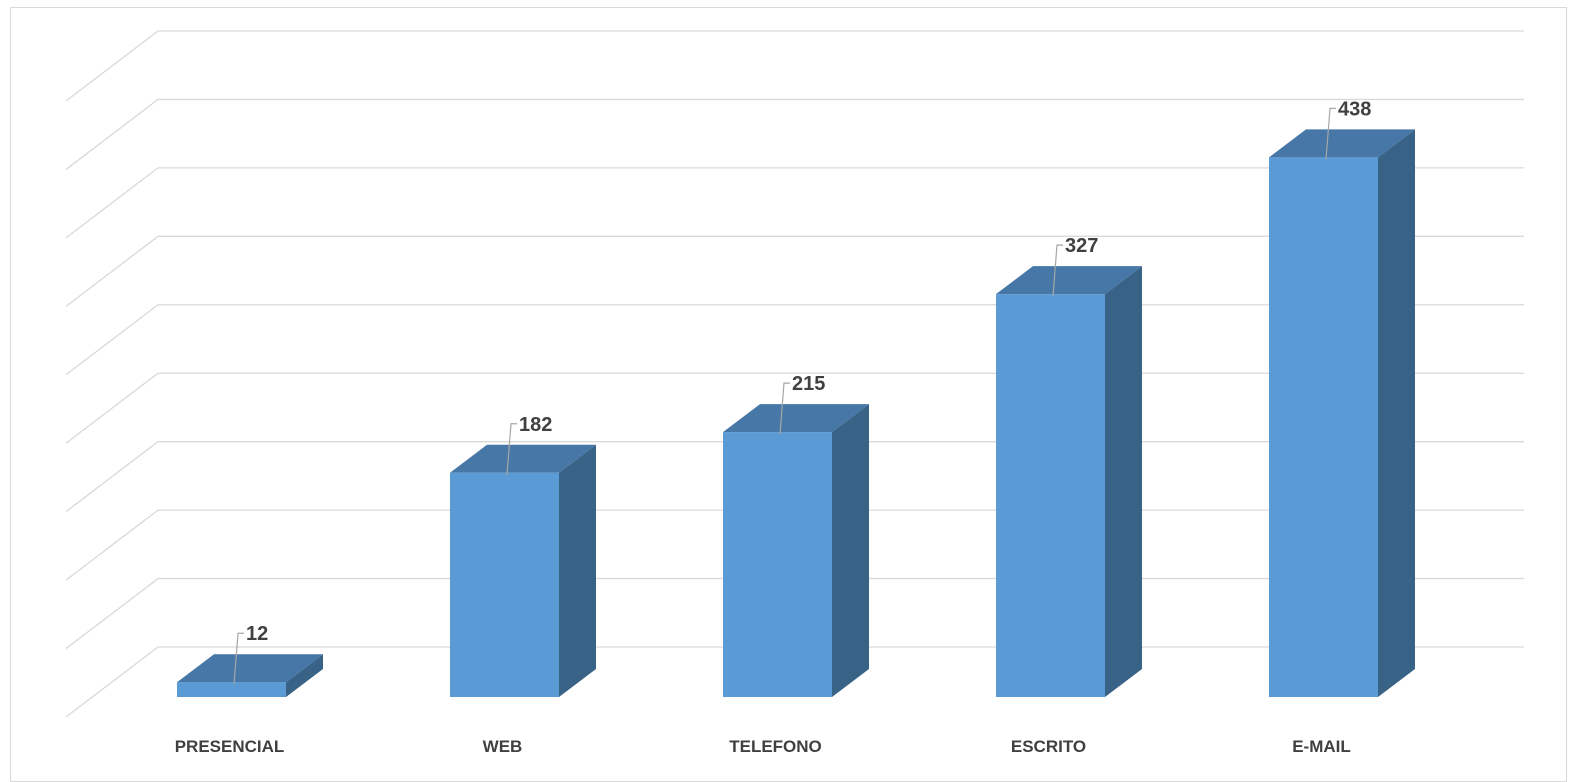  Describe the element at coordinates (230, 746) in the screenshot. I see `category-label: PRESENCIAL` at that location.